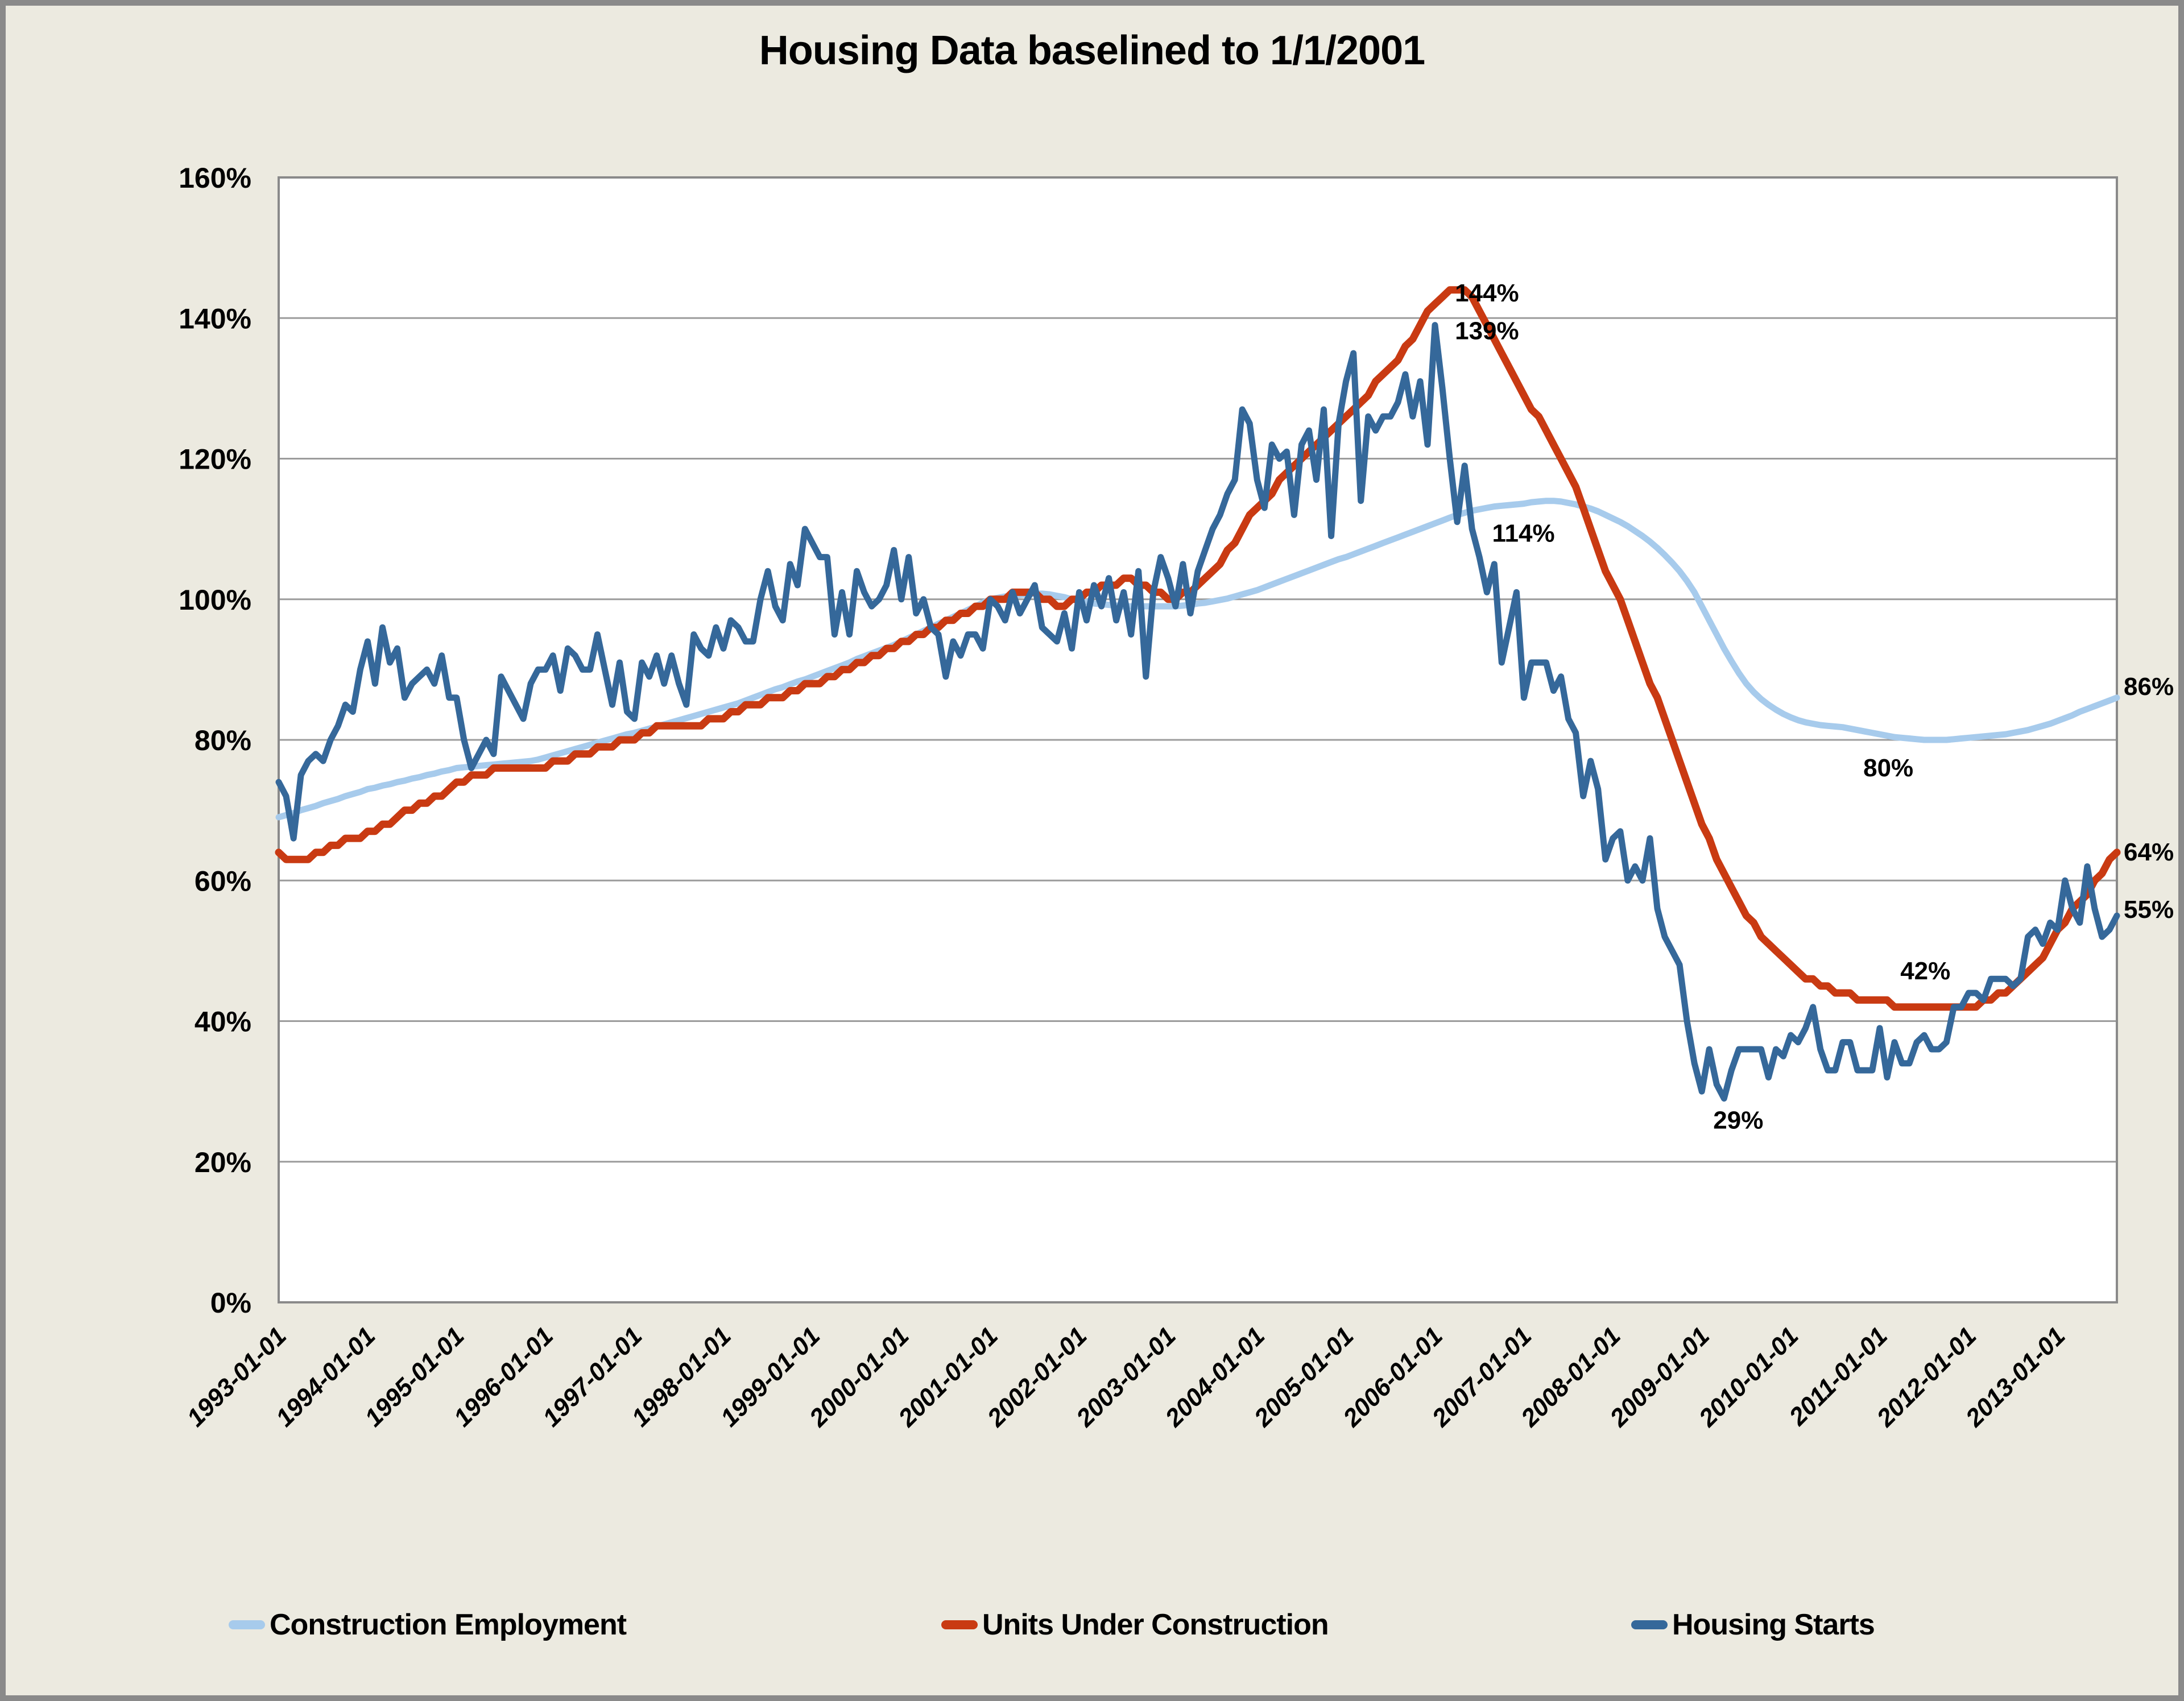 The height and width of the screenshot is (1701, 2184). What do you see at coordinates (448, 1625) in the screenshot?
I see `legend-label: Construction Employment` at bounding box center [448, 1625].